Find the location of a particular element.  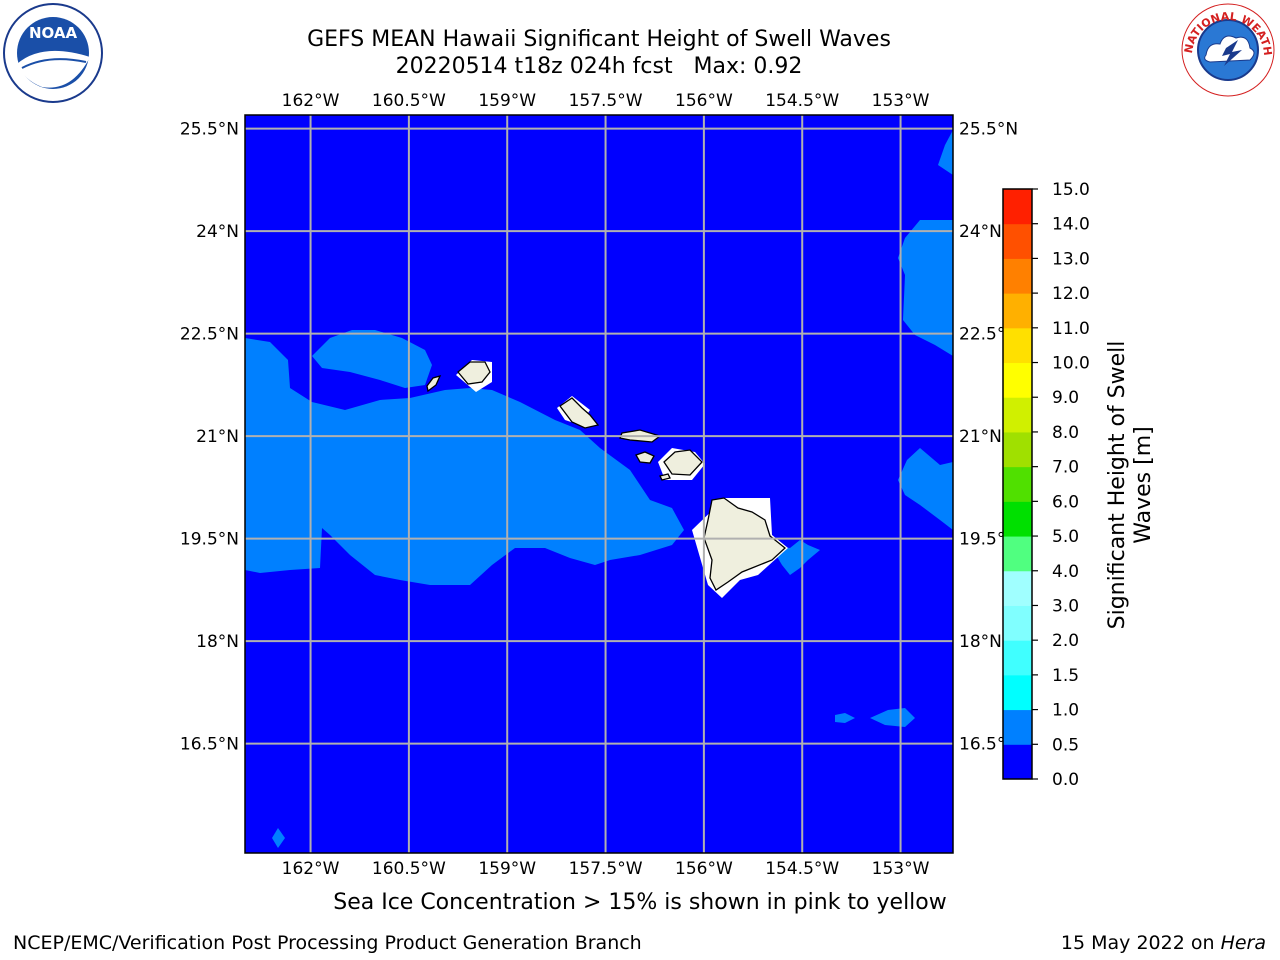

colorbar-tick-label: 7.0 is located at coordinates (1065, 468).